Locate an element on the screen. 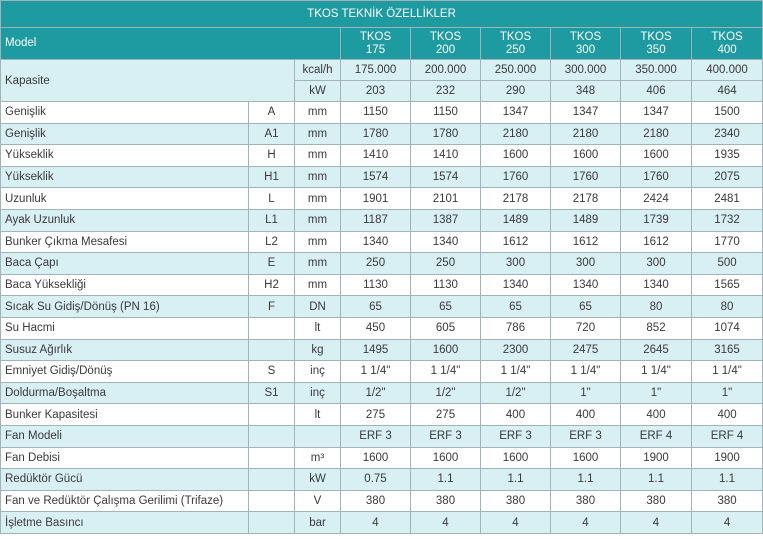  spec-value: 1612 is located at coordinates (585, 242).